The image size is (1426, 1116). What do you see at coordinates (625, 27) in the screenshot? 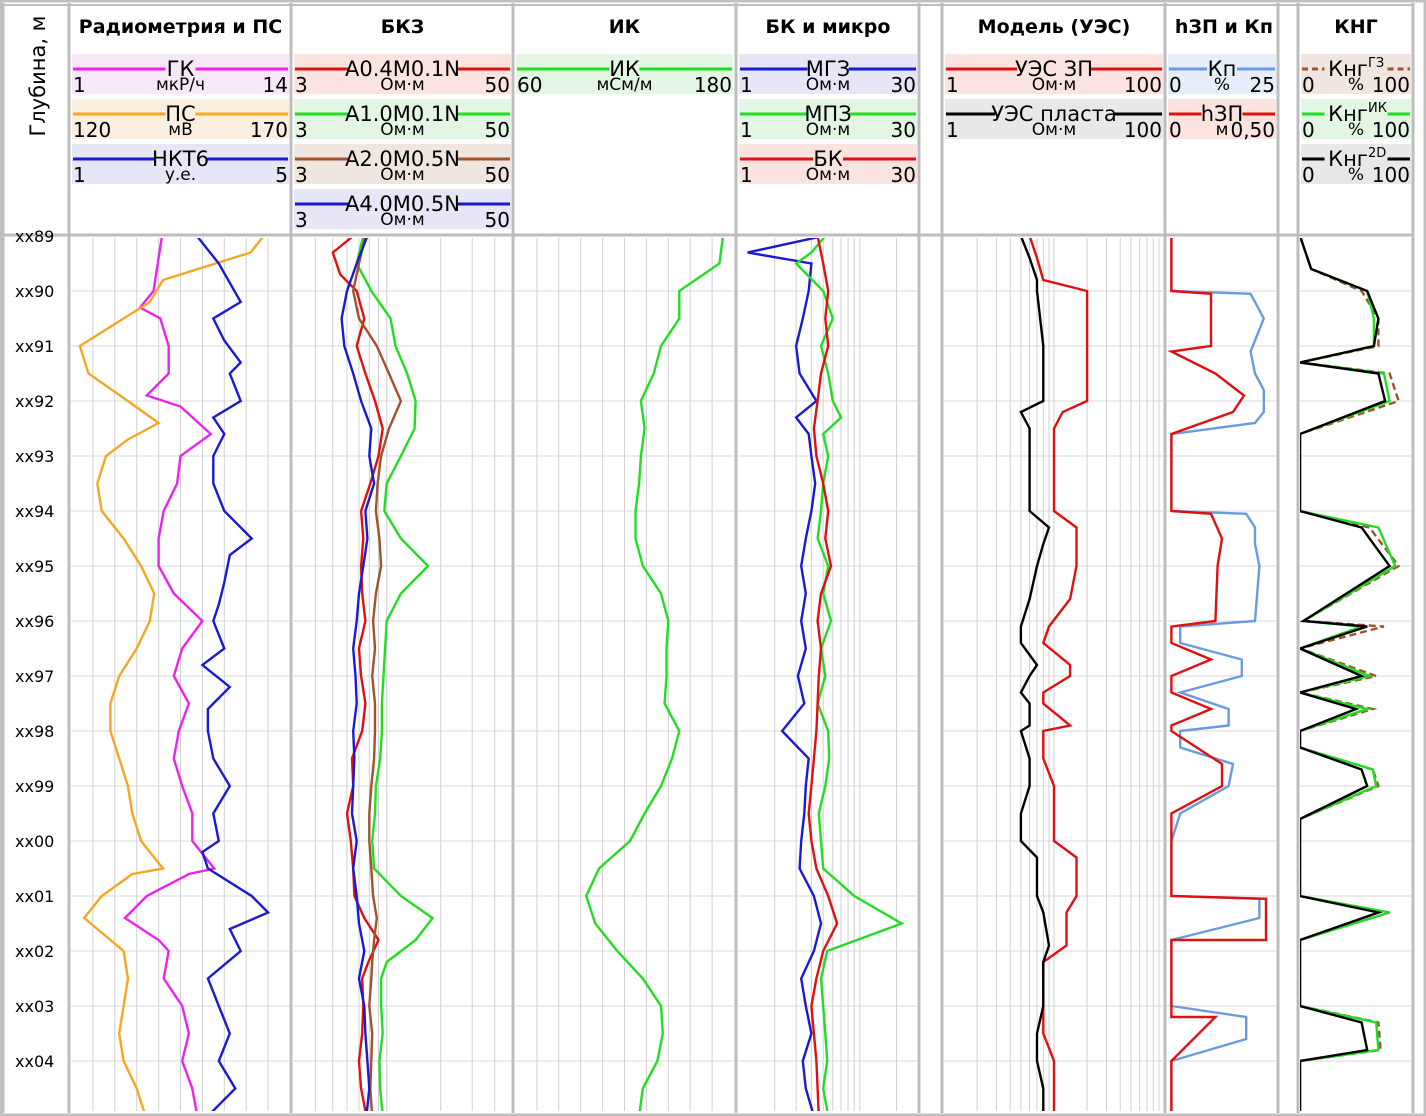
I see `track-title: ИК` at bounding box center [625, 27].